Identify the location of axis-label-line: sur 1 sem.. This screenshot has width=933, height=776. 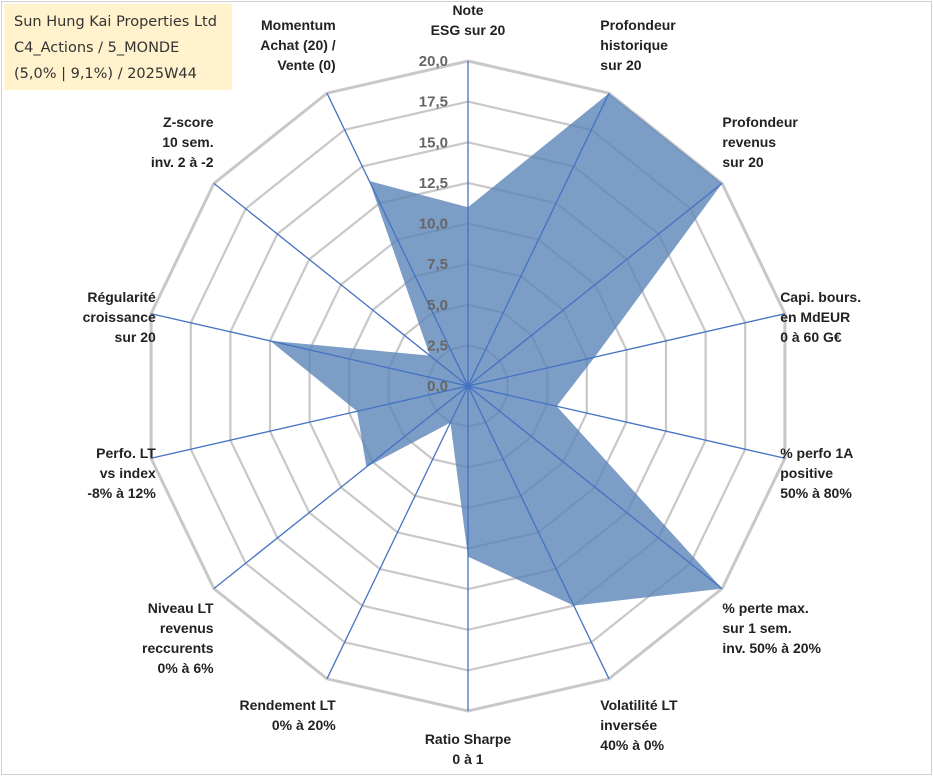
(756, 628).